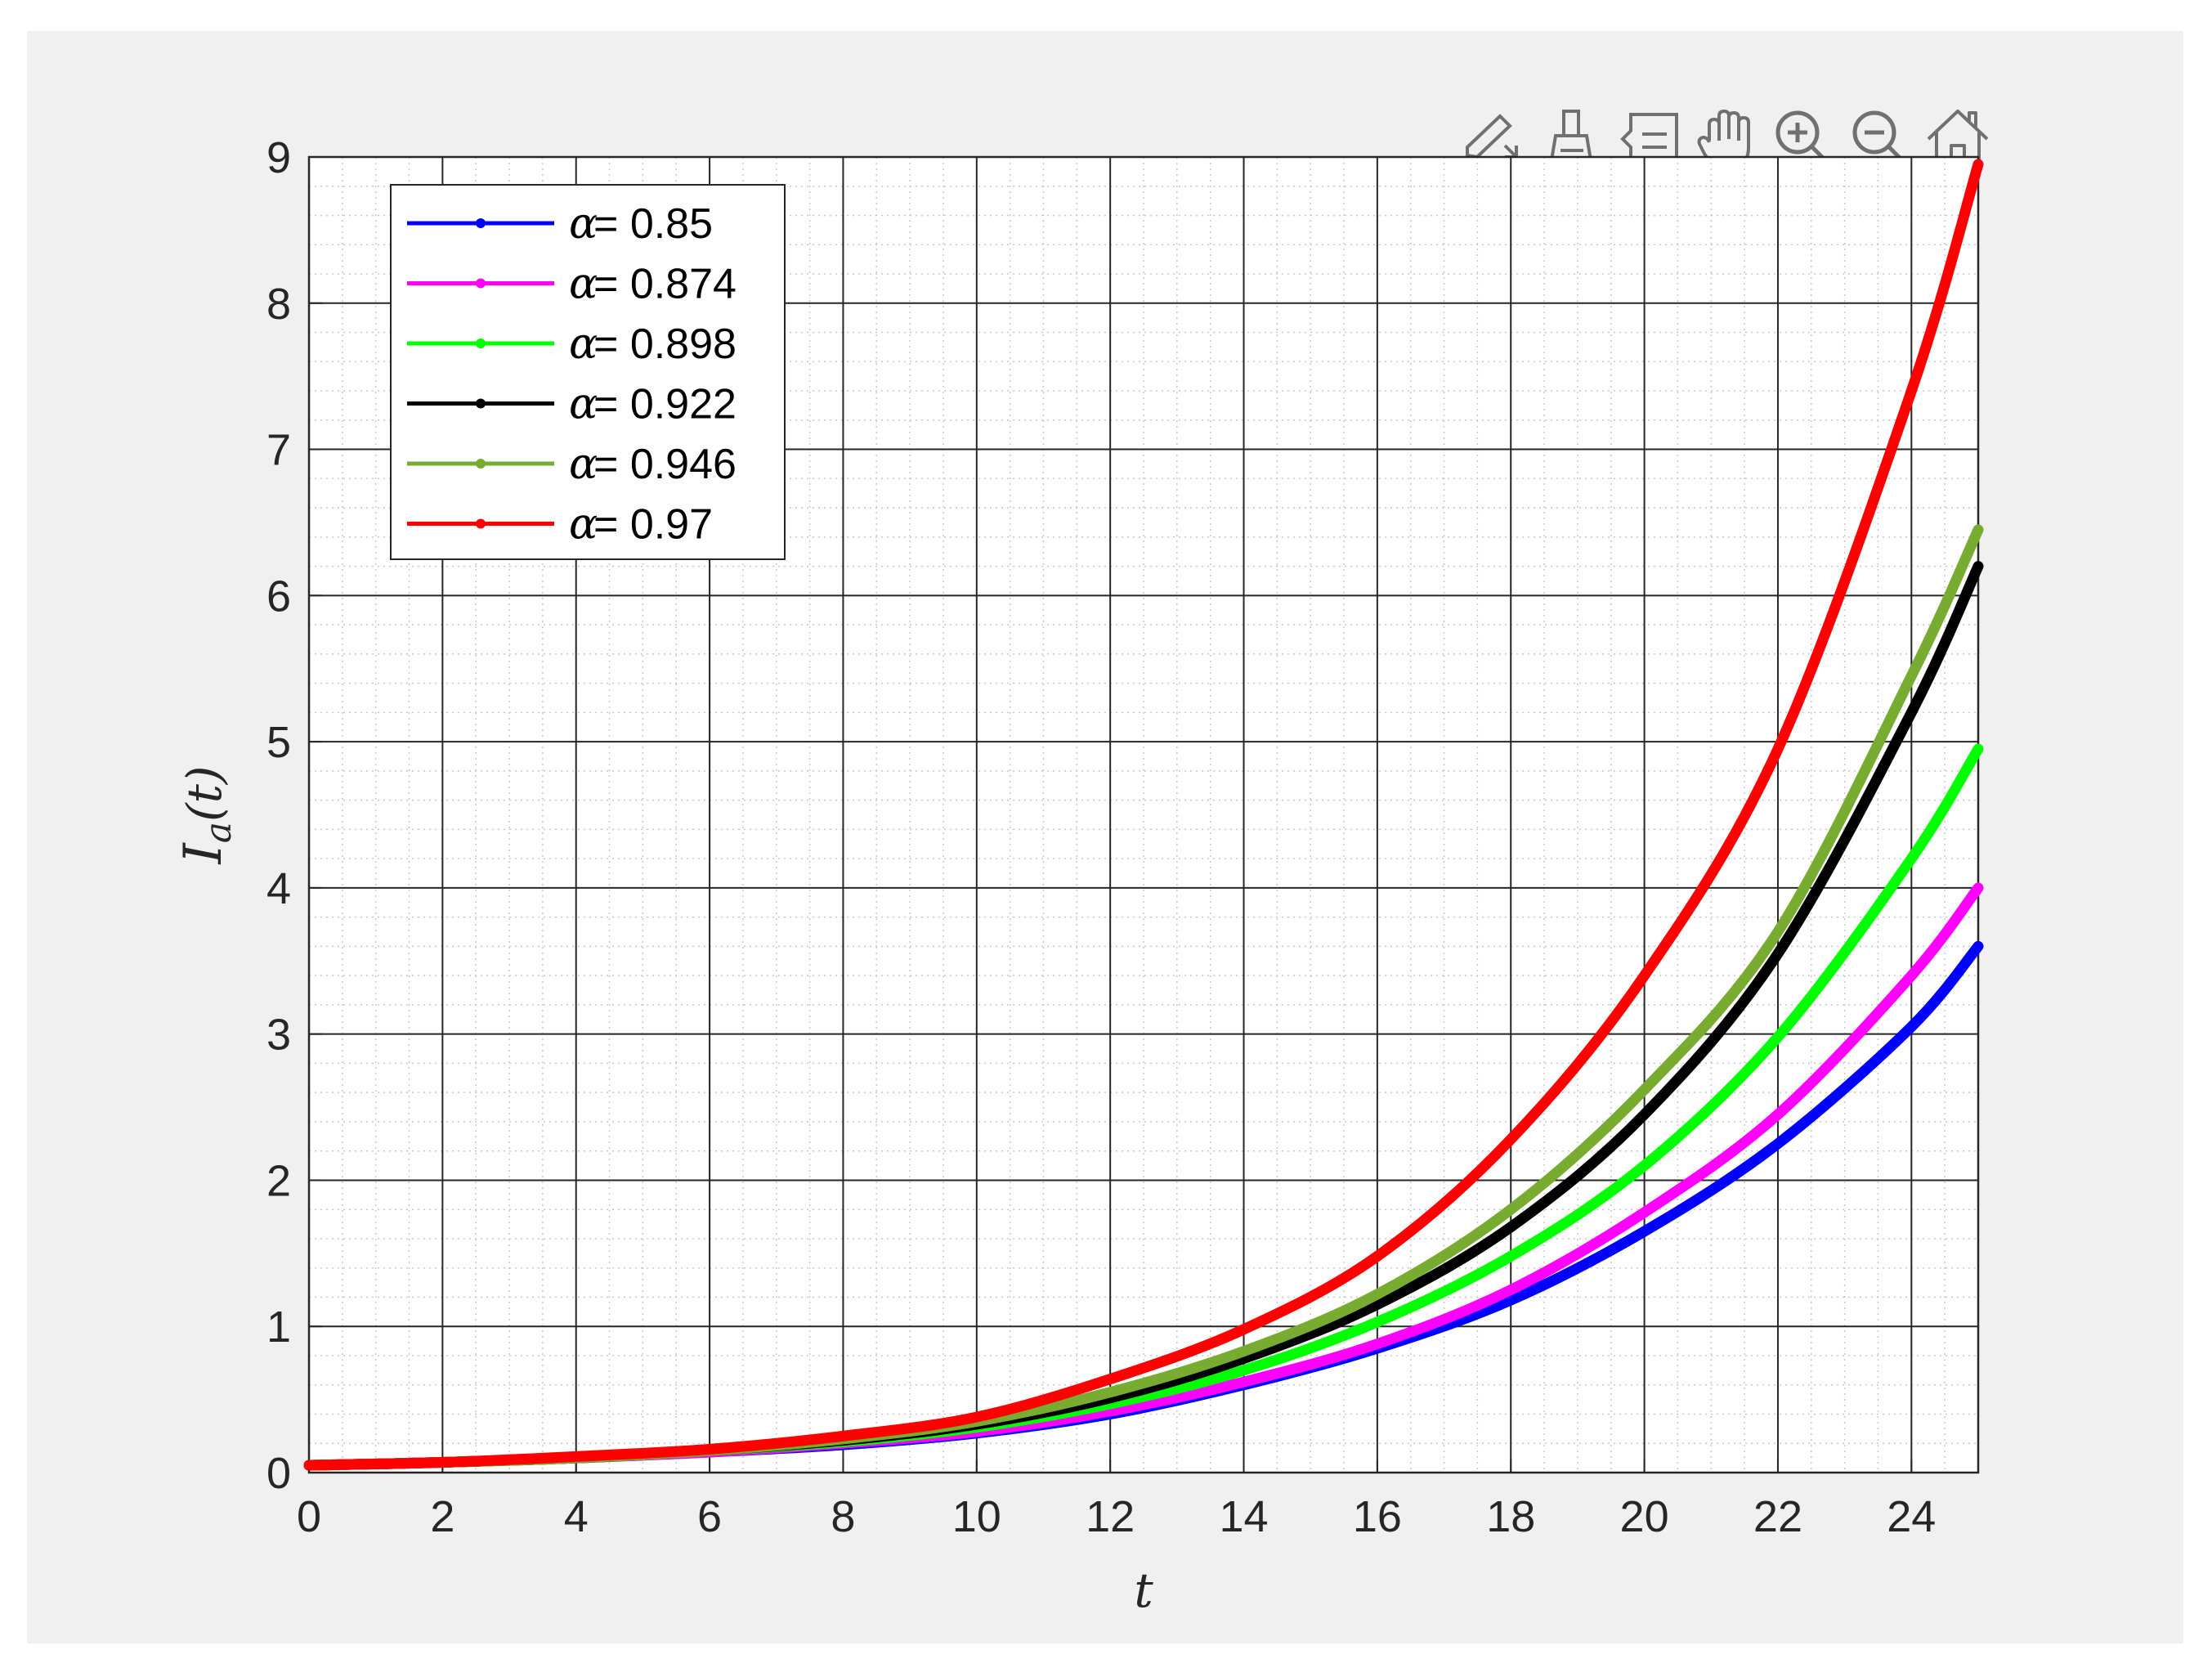  Describe the element at coordinates (1143, 1591) in the screenshot. I see `x-axis-label: t` at that location.